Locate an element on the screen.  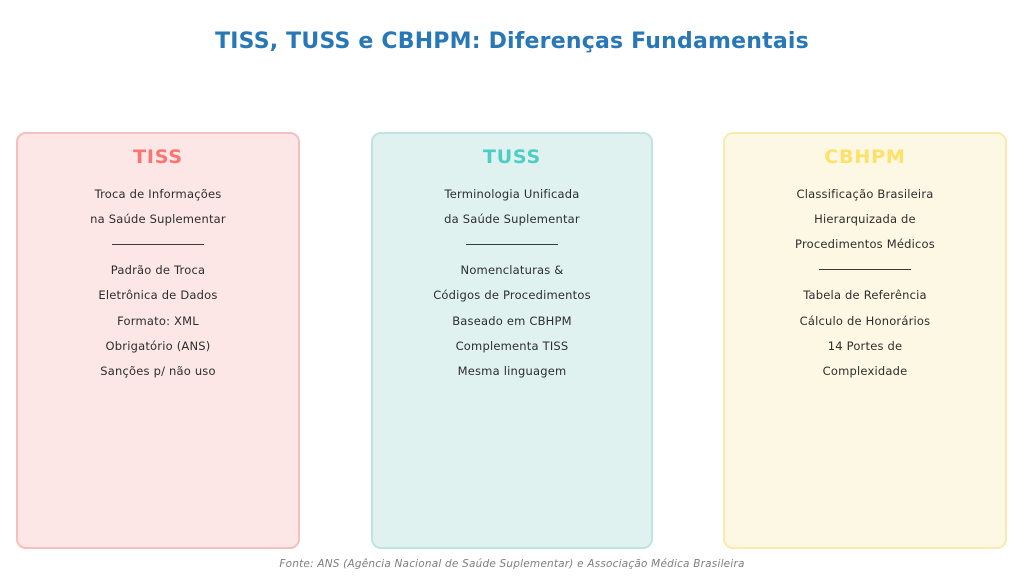
feature-line: Padrão de Troca is located at coordinates (158, 269).